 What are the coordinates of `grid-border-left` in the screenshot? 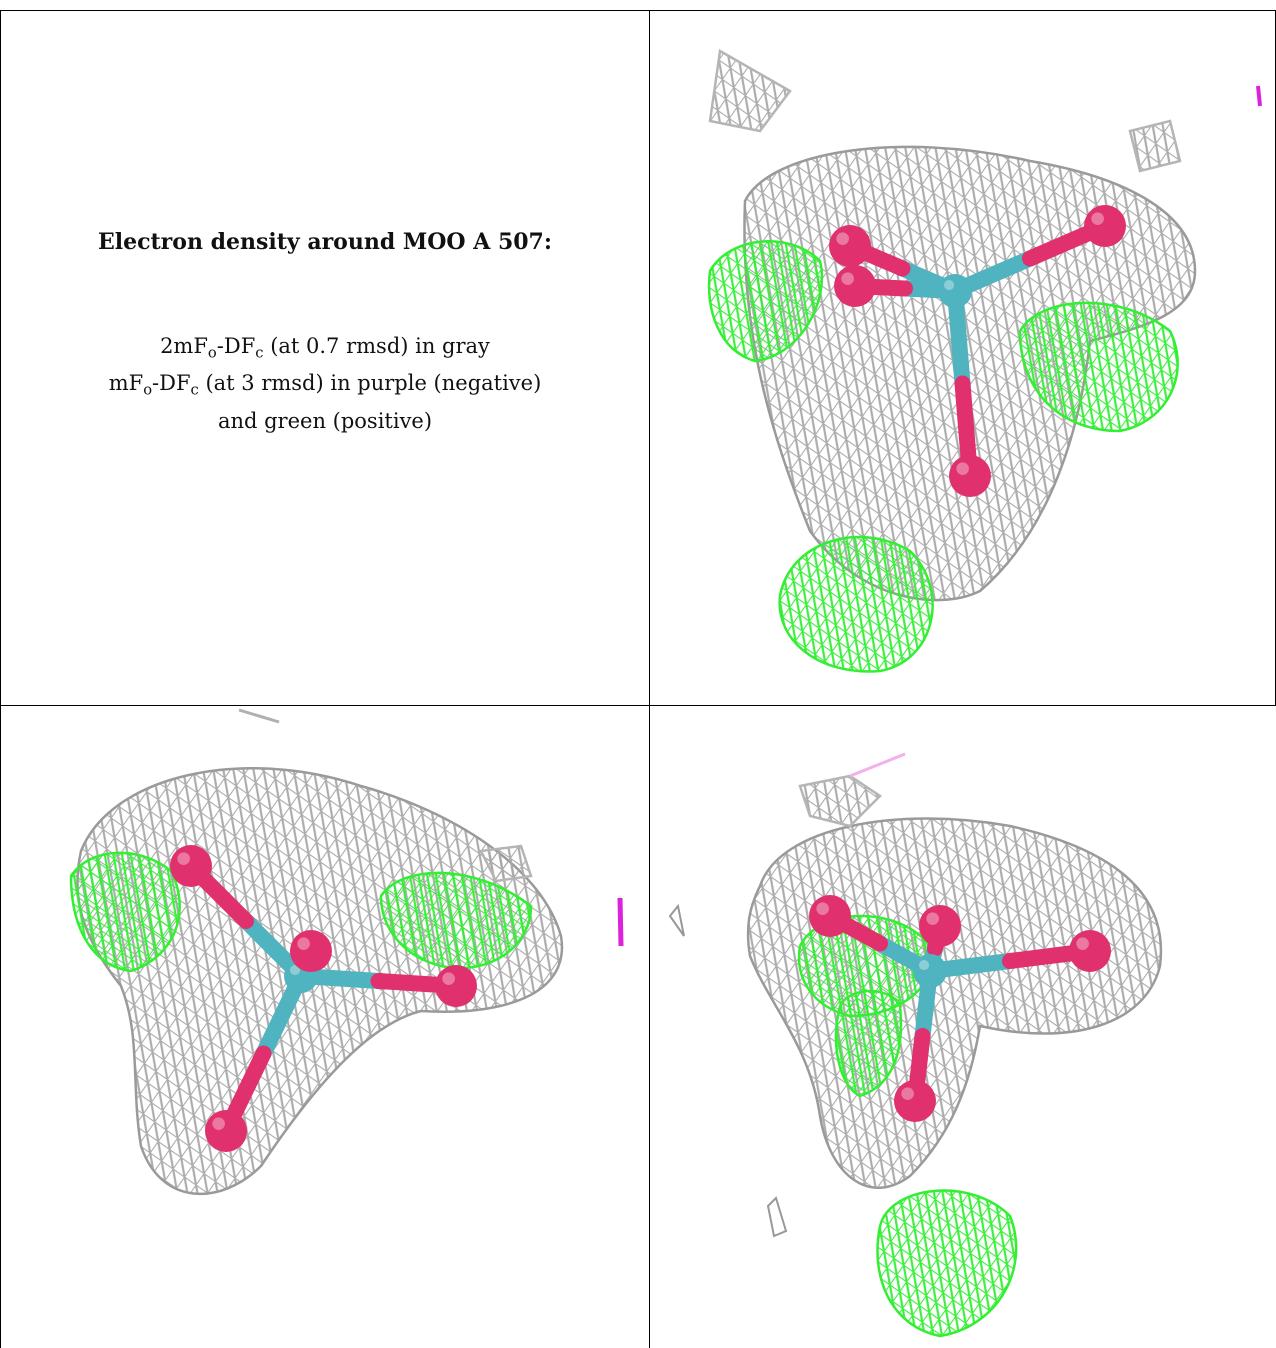 It's located at (0, 679).